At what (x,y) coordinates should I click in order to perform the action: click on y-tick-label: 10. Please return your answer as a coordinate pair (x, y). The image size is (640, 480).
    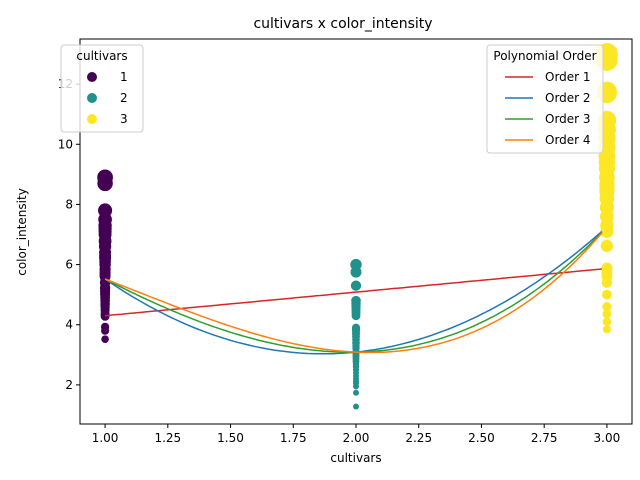
    Looking at the image, I should click on (65, 144).